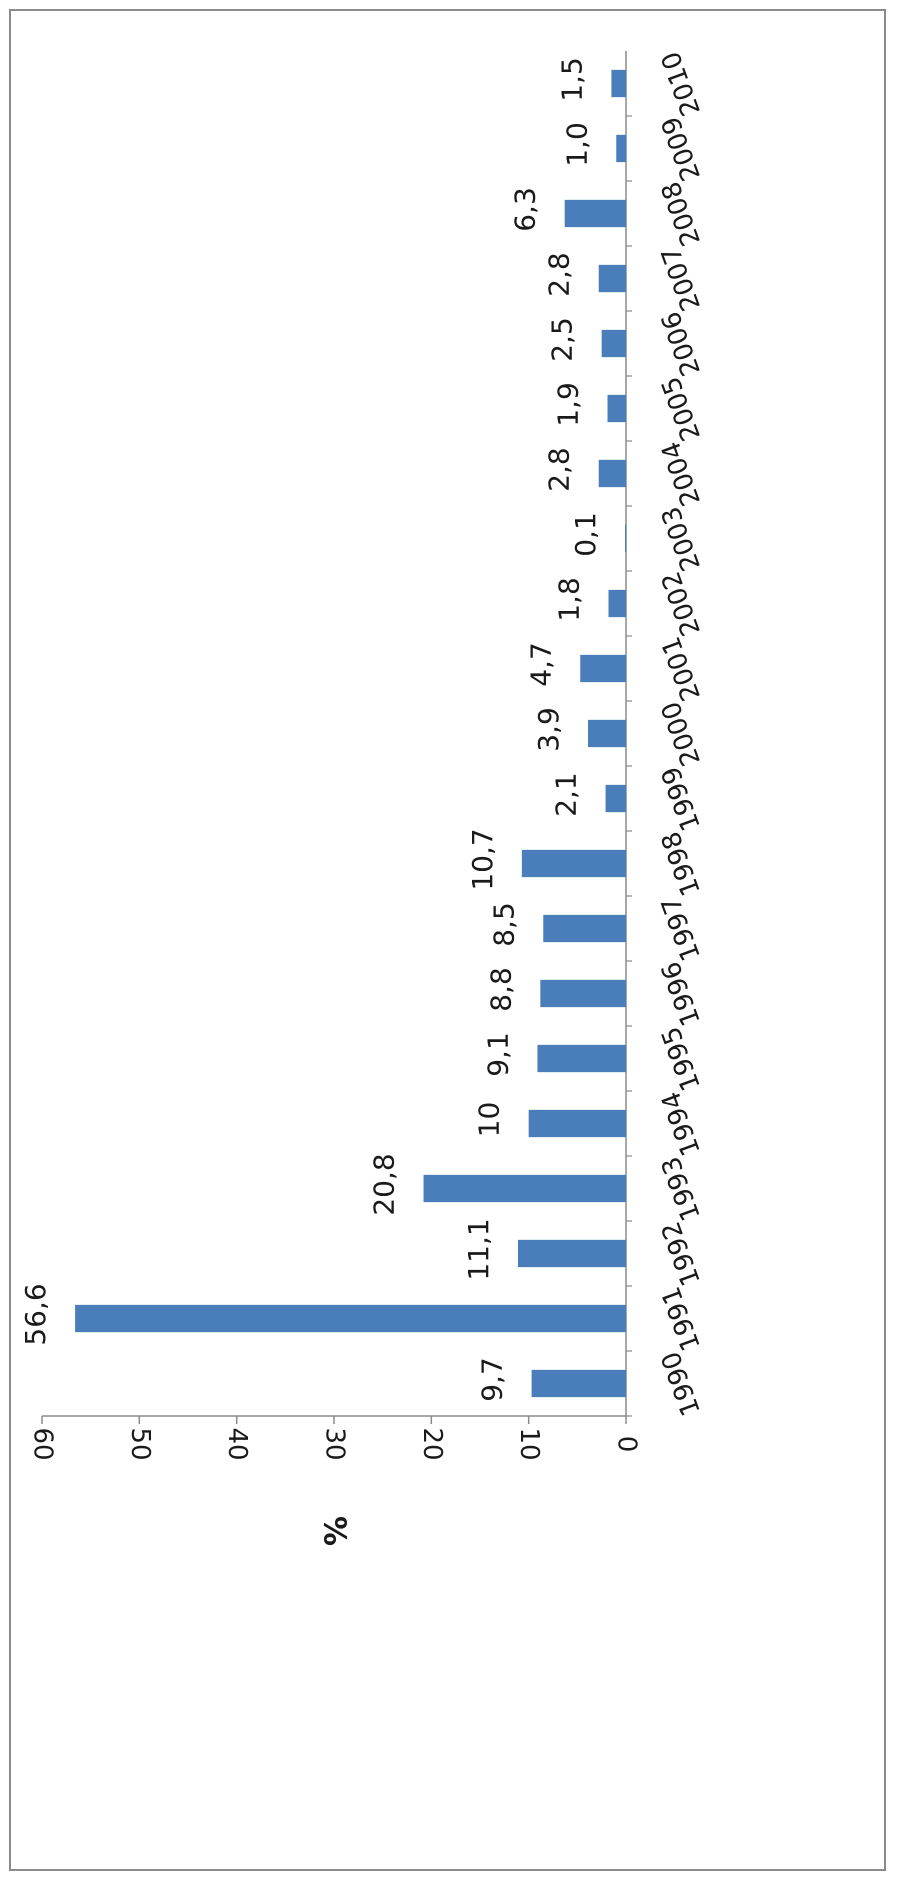 This screenshot has height=1881, width=897. I want to click on category-tick-label: 2002, so click(681, 603).